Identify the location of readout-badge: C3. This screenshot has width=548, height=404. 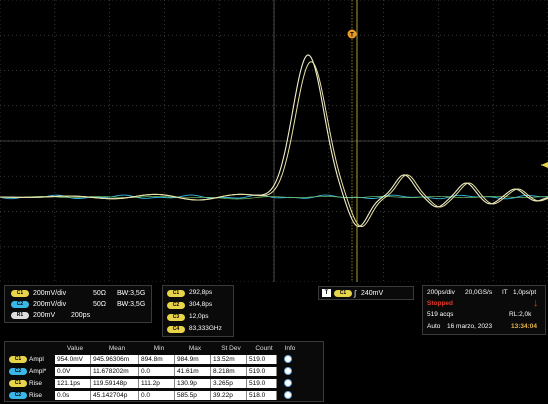
(176, 317).